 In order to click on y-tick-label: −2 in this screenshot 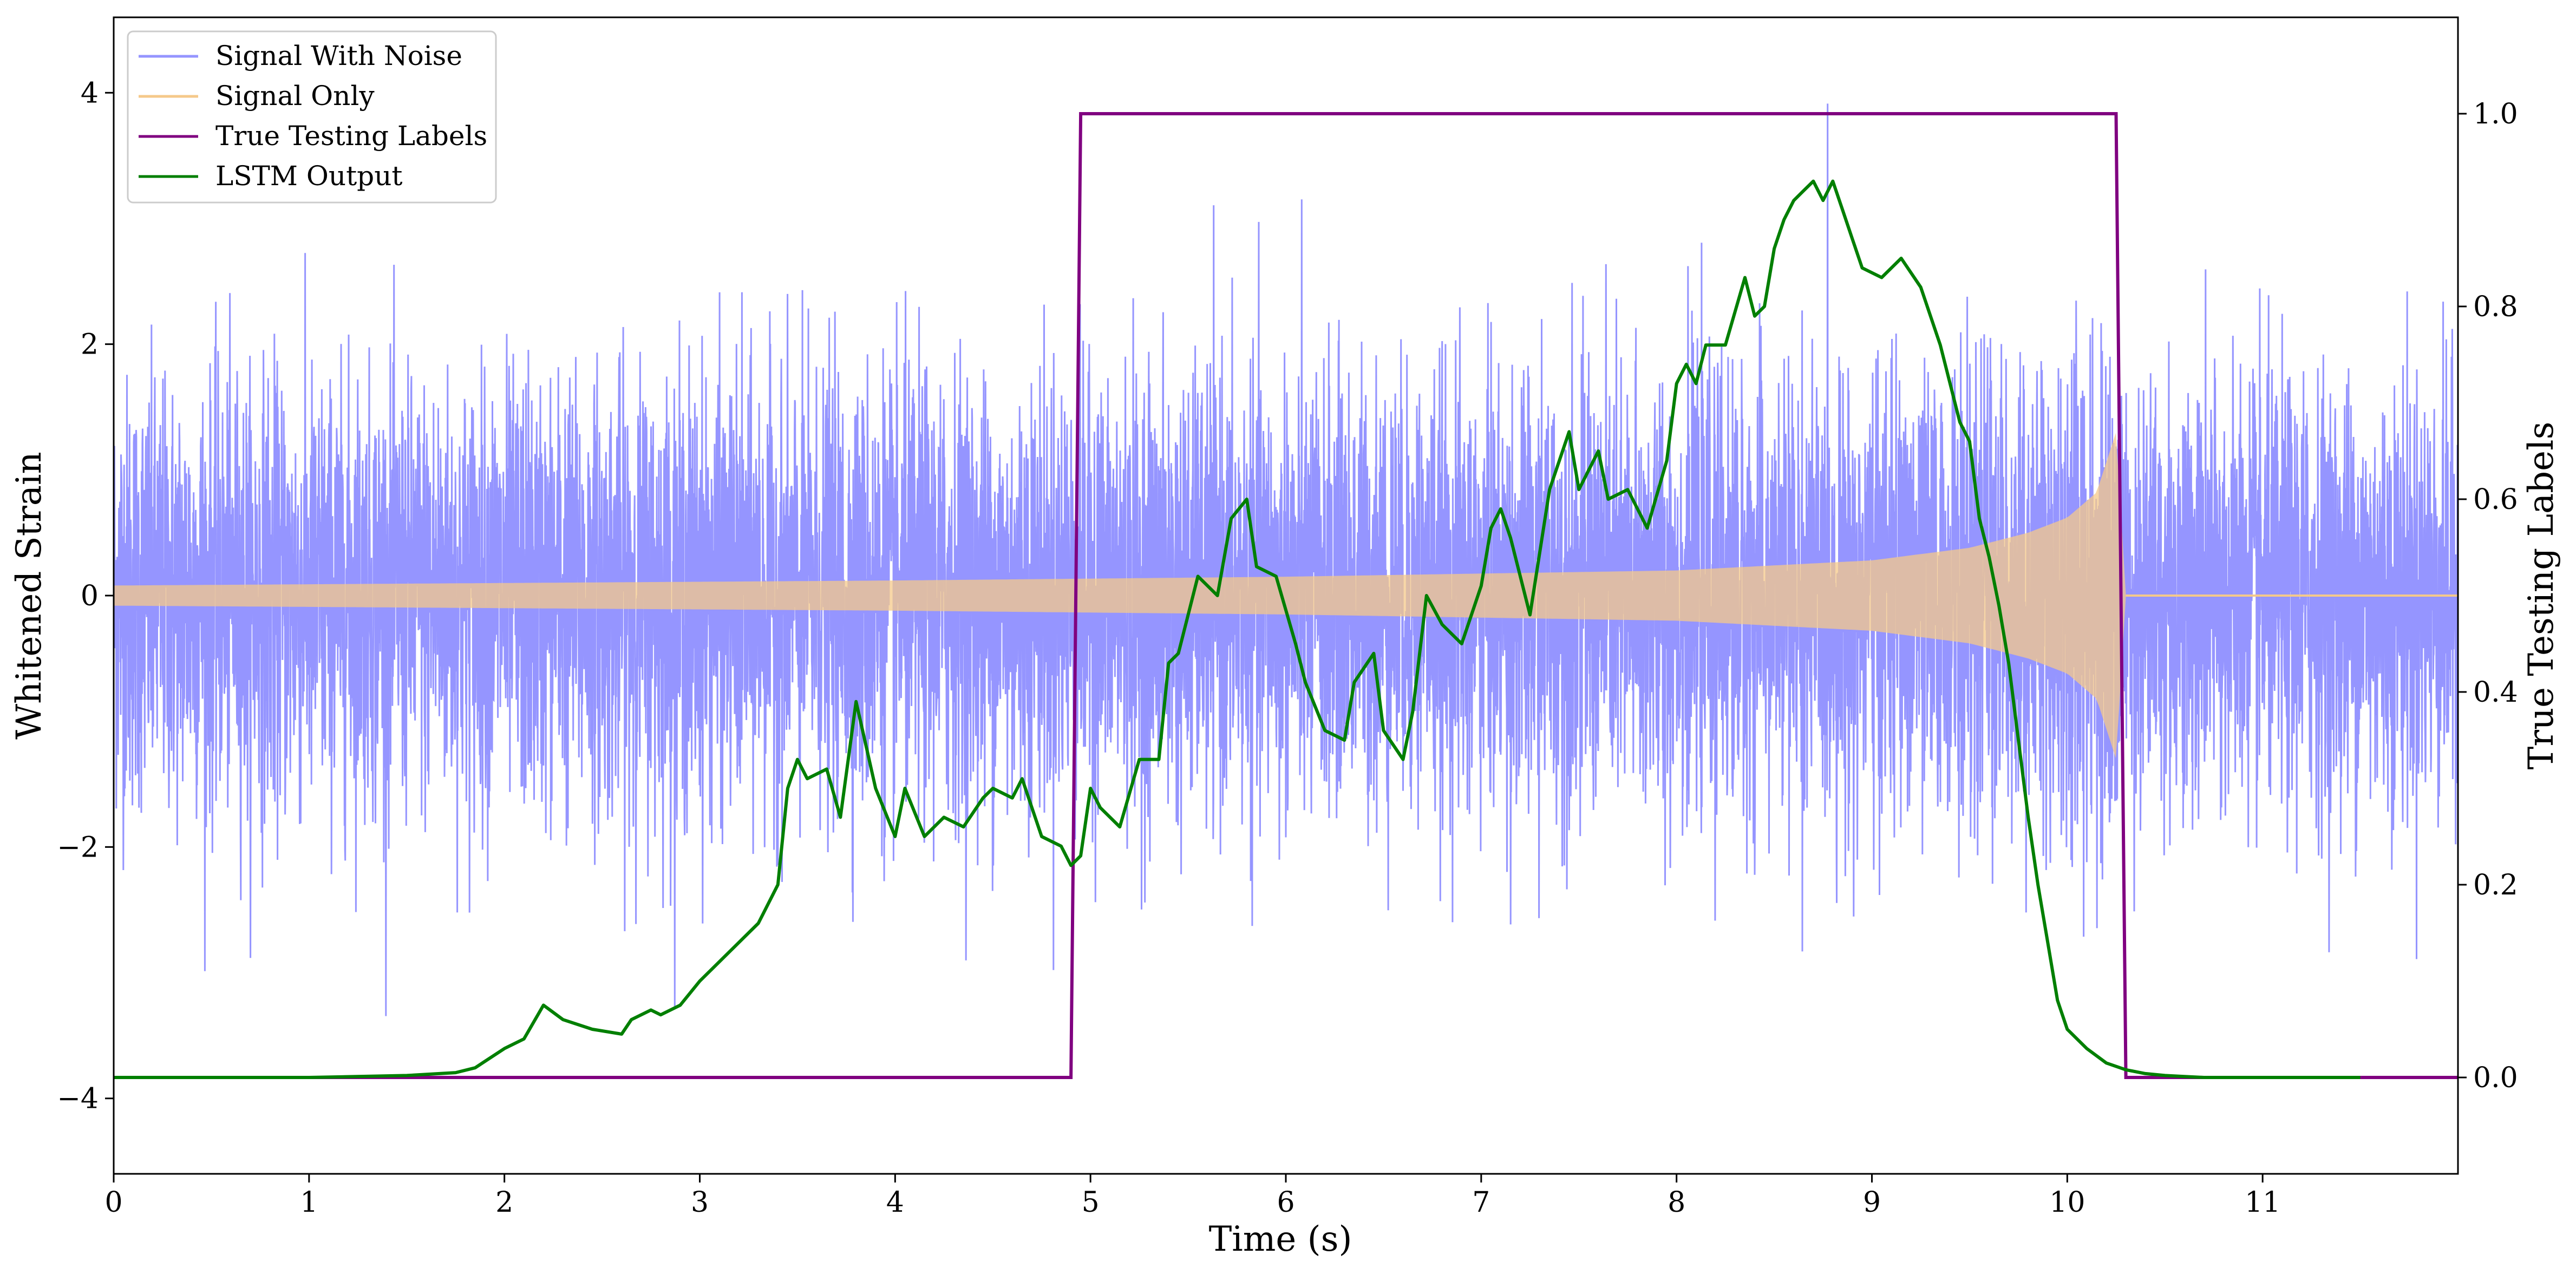, I will do `click(78, 847)`.